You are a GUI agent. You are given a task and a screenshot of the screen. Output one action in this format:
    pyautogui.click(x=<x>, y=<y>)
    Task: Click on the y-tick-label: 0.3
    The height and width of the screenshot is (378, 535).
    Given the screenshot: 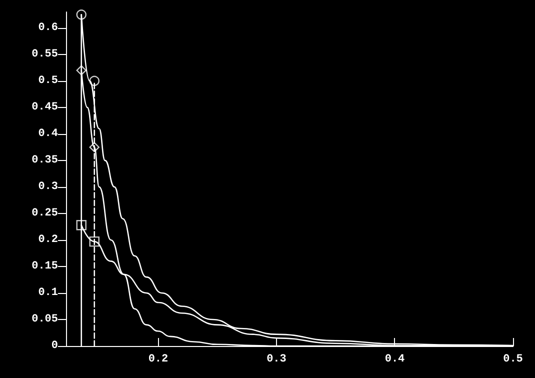 What is the action you would take?
    pyautogui.click(x=48, y=186)
    